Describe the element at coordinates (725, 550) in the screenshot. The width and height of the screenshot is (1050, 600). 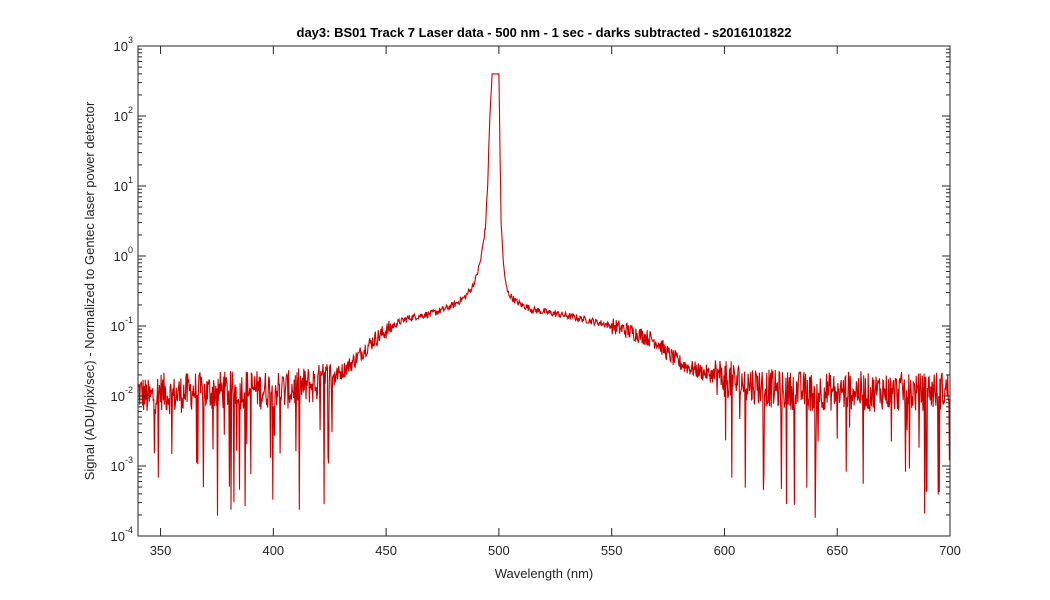
I see `x-tick-label: 600` at that location.